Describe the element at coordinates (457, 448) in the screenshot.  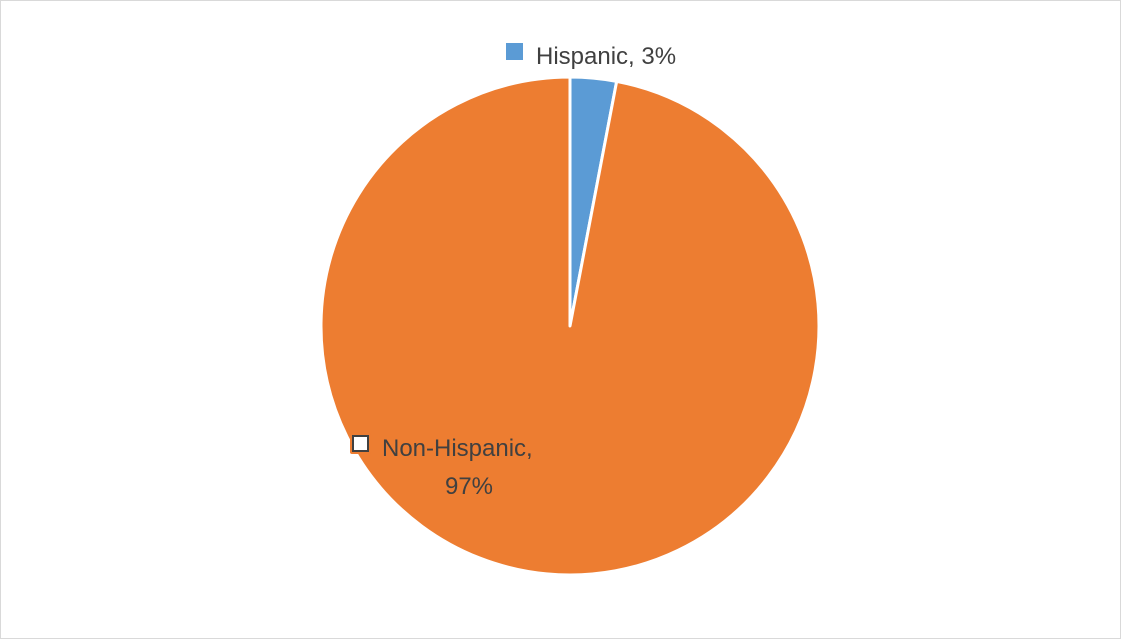
I see `data-label-non-hispanic-line-1: Non-Hispanic,` at that location.